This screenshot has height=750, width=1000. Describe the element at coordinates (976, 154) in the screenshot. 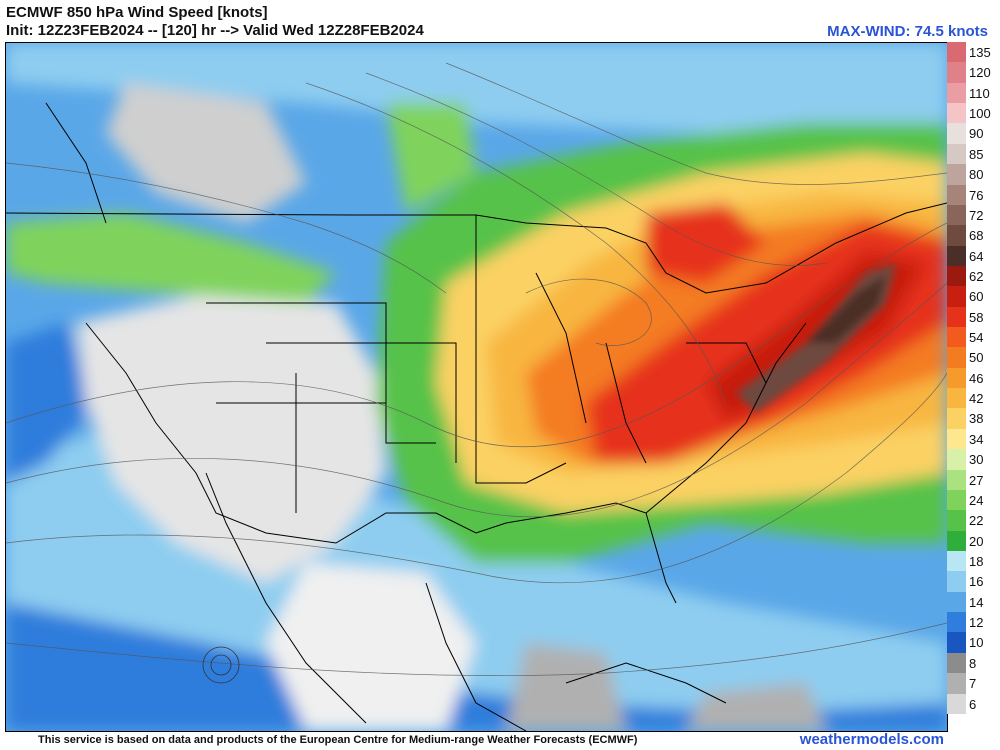

I see `legend-label: 85` at that location.